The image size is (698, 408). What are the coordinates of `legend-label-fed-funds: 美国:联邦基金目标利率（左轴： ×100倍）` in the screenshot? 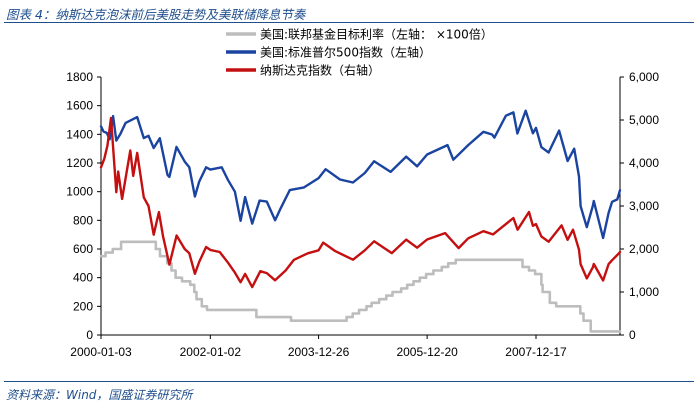 It's located at (376, 34).